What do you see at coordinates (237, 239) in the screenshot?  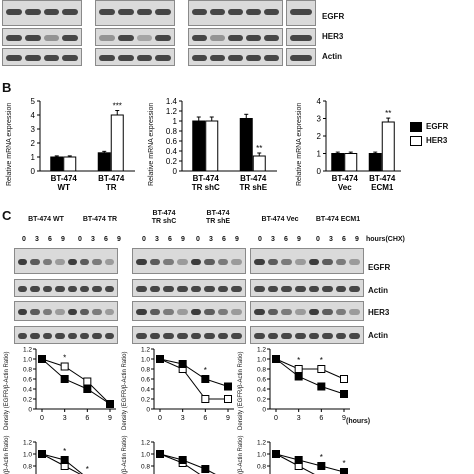 I see `timepoint-label: 9` at bounding box center [237, 239].